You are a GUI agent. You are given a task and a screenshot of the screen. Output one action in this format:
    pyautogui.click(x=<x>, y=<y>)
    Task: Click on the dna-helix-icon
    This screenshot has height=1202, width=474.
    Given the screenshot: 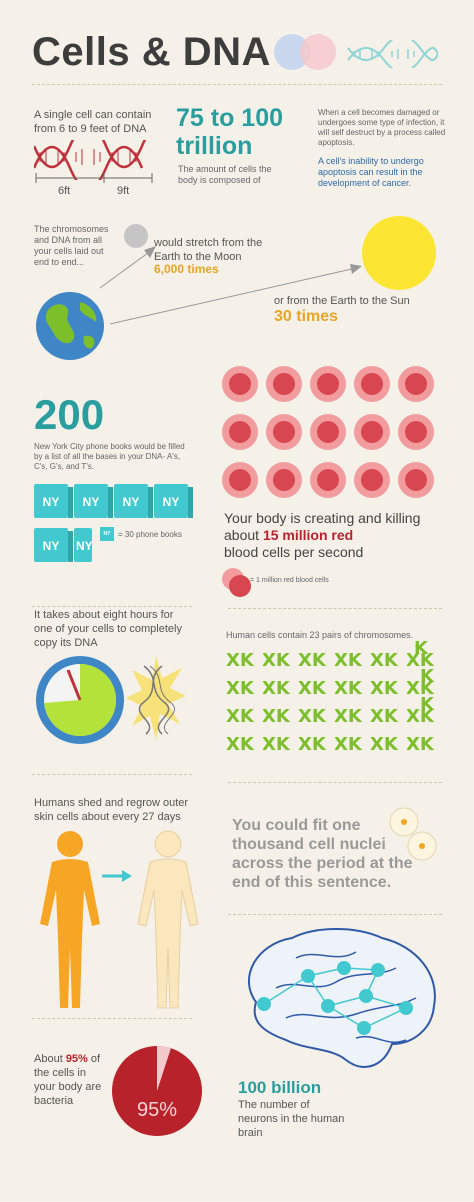 What is the action you would take?
    pyautogui.click(x=94, y=160)
    